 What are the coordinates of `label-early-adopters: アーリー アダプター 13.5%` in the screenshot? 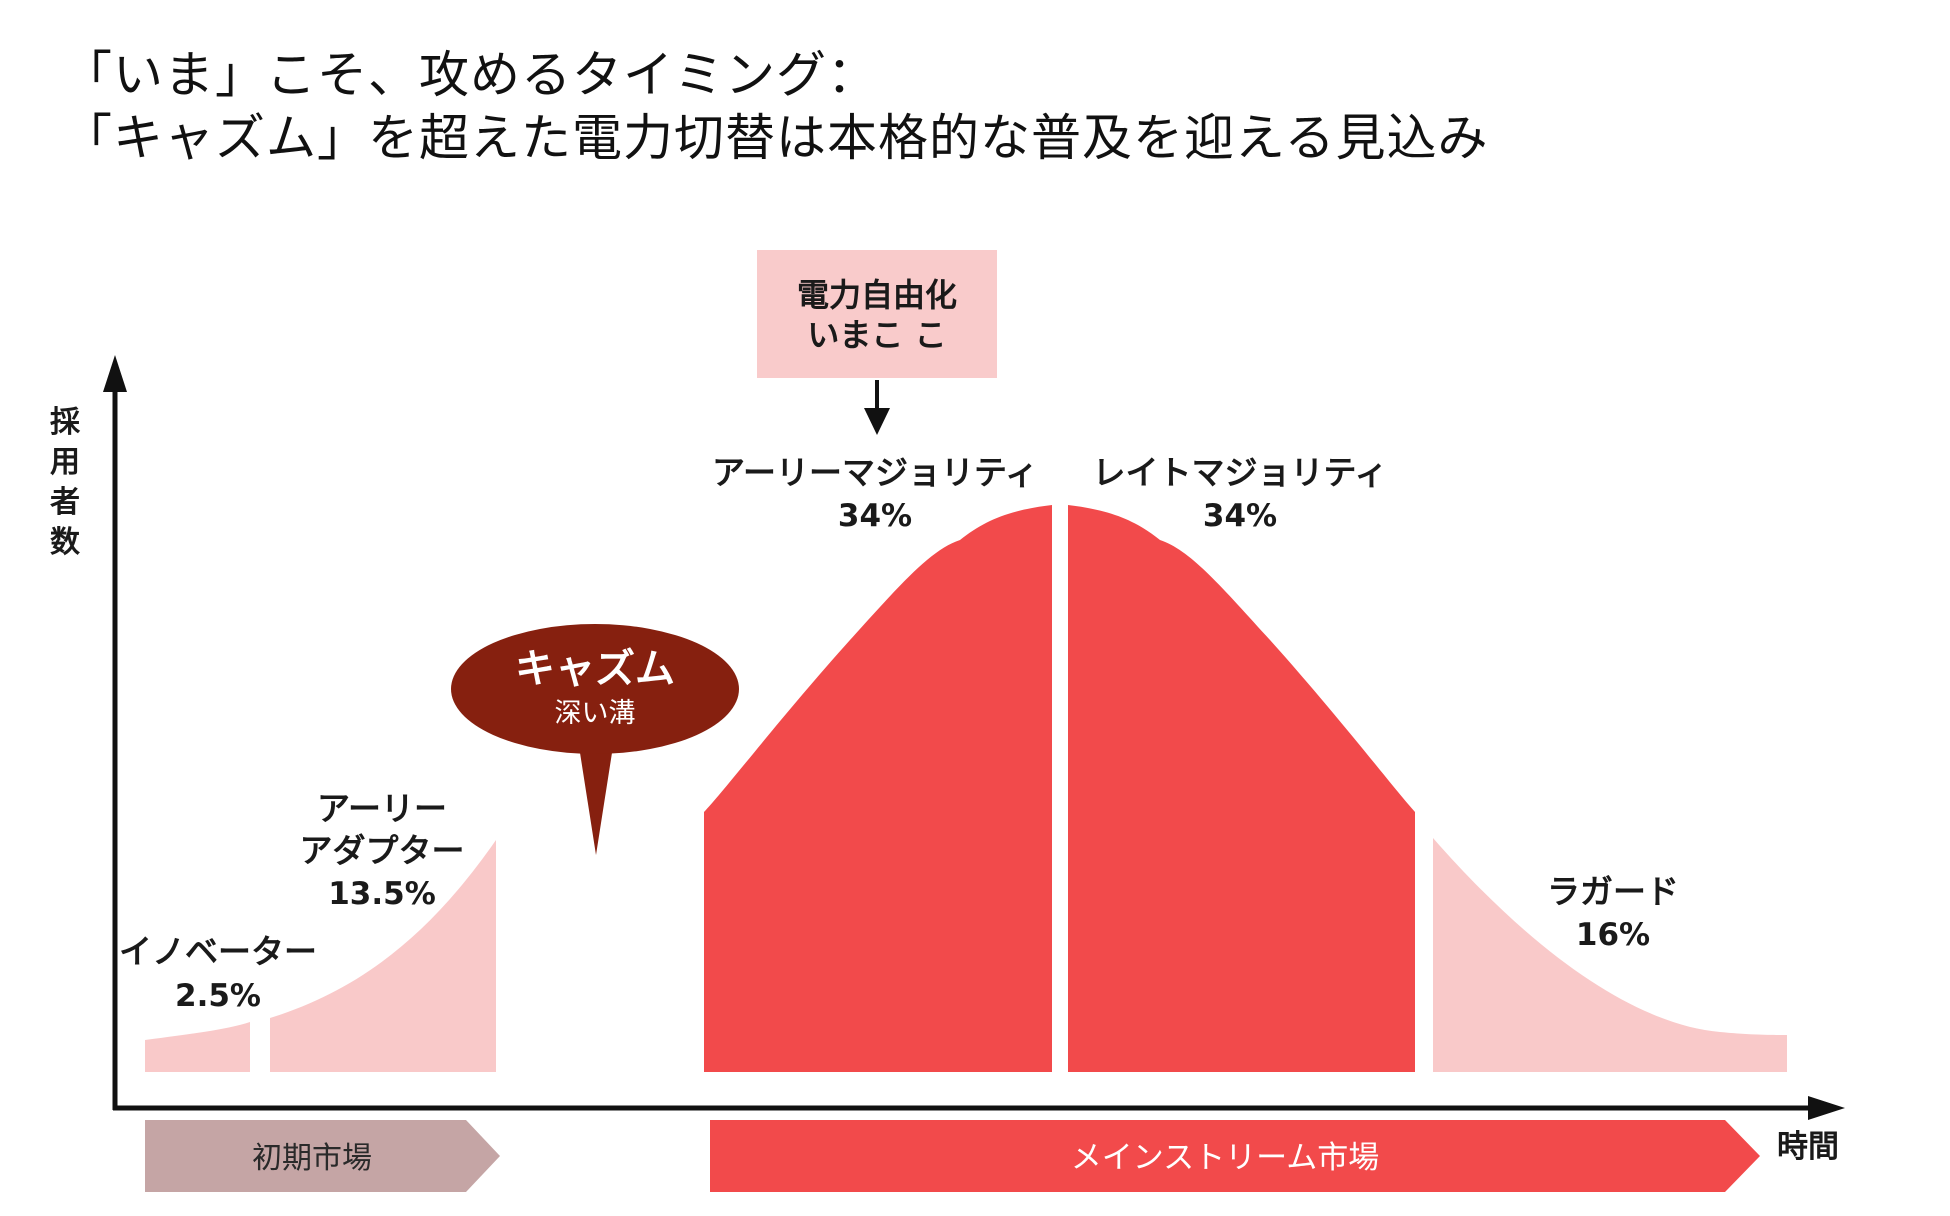 It's located at (382, 850).